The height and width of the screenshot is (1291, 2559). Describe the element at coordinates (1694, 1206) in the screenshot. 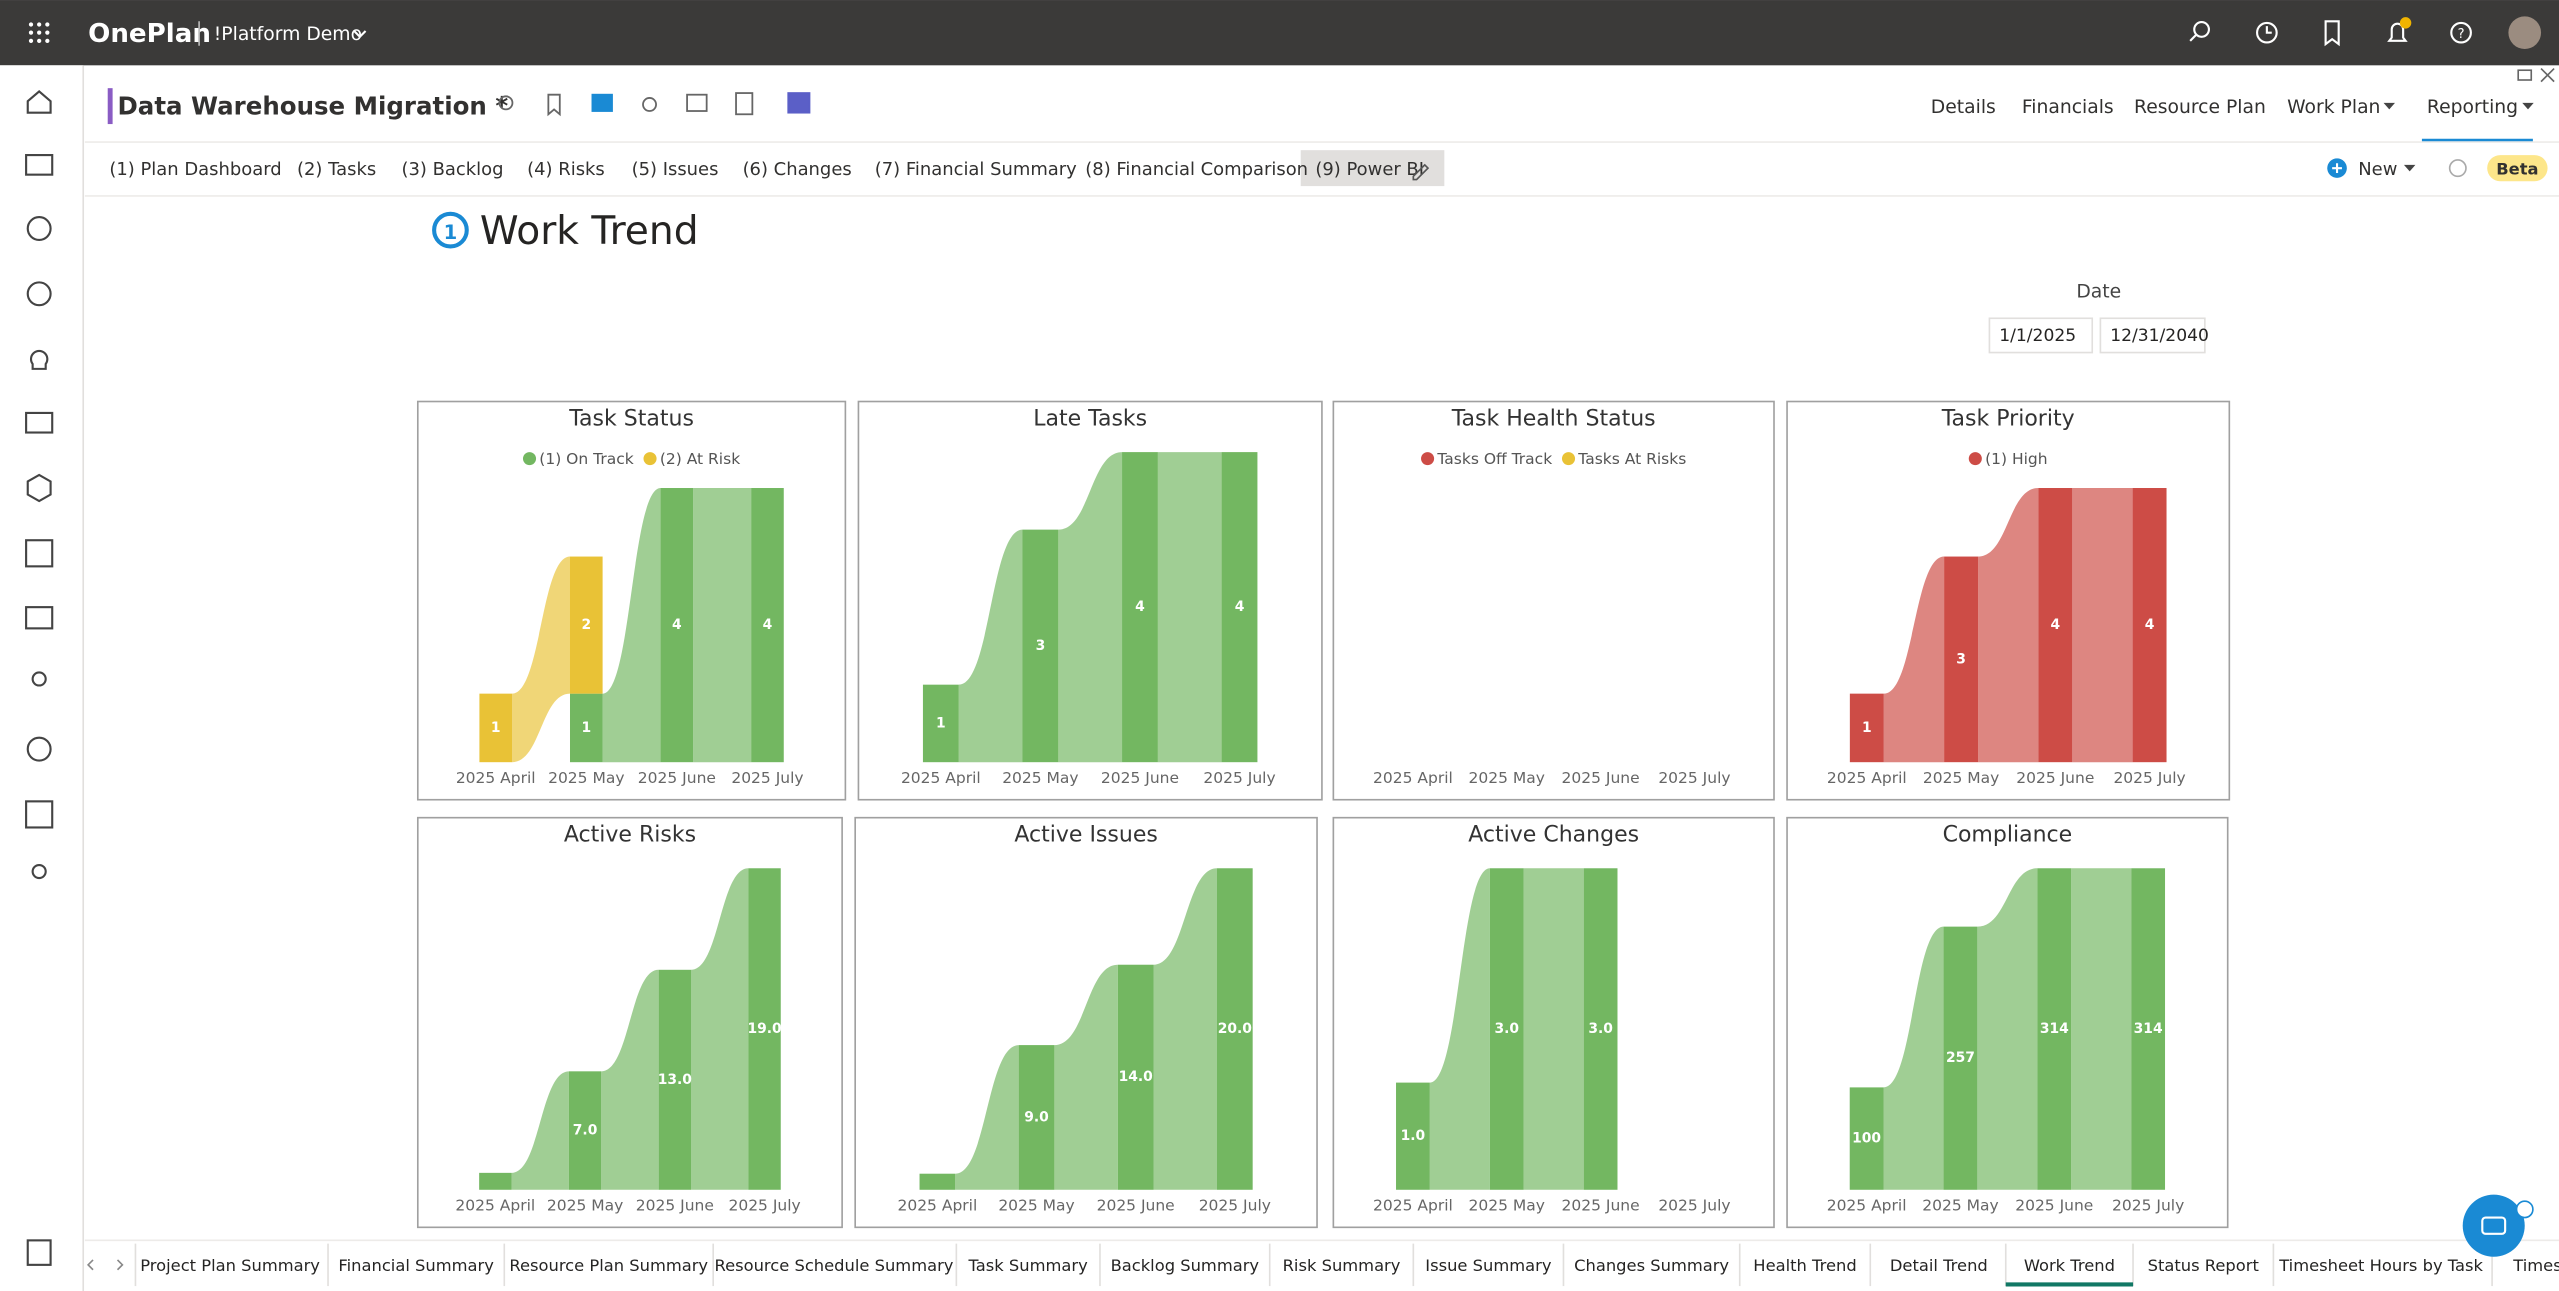

I see `x-tick-label: 2025 July` at that location.